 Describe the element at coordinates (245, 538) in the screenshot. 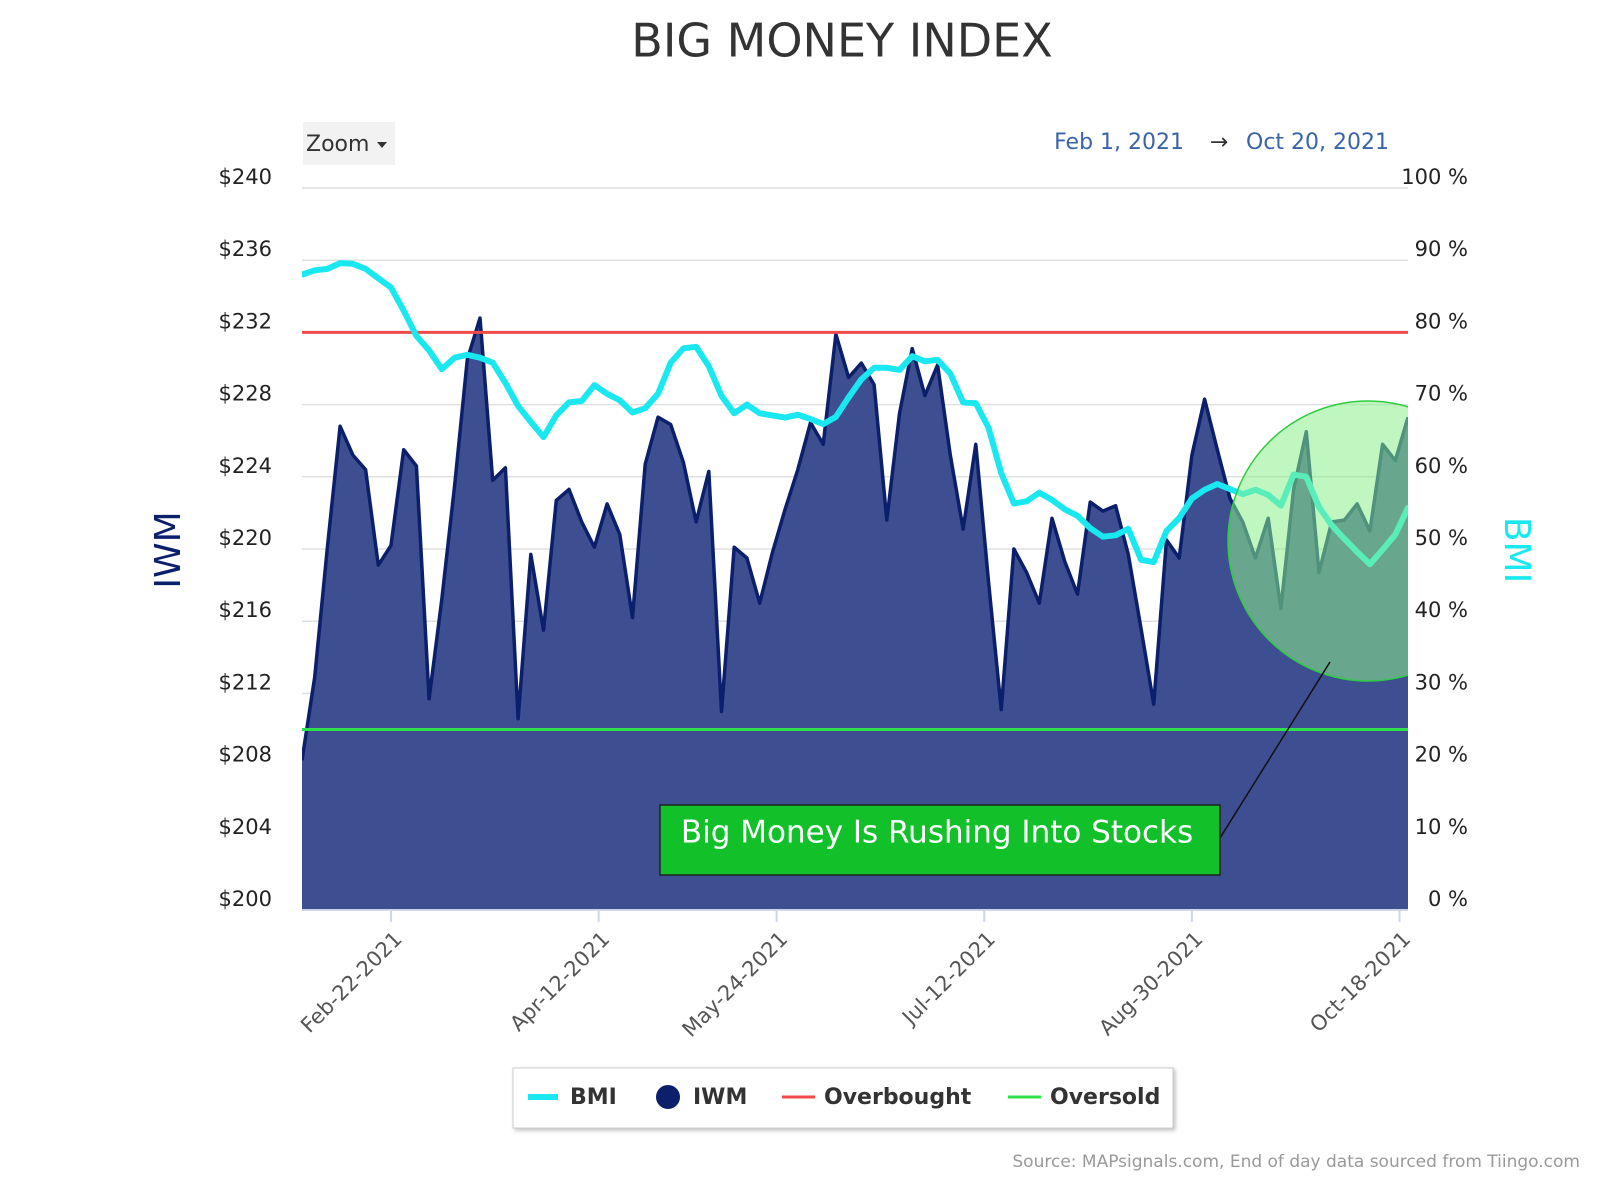

I see `y-tick-label: $220` at that location.